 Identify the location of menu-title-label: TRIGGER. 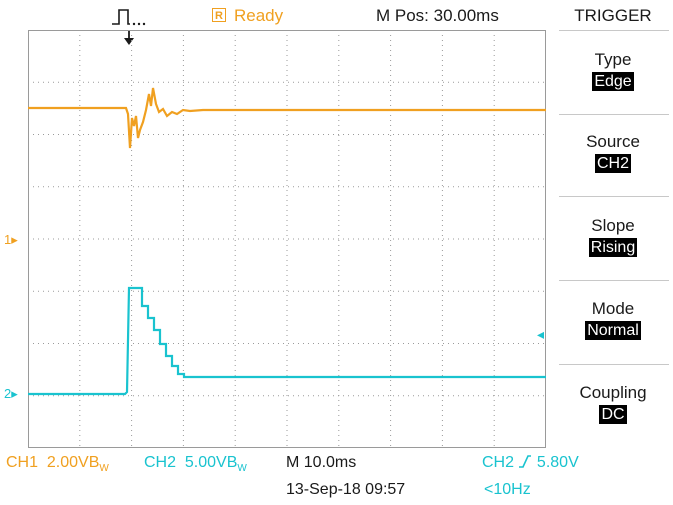
(613, 15).